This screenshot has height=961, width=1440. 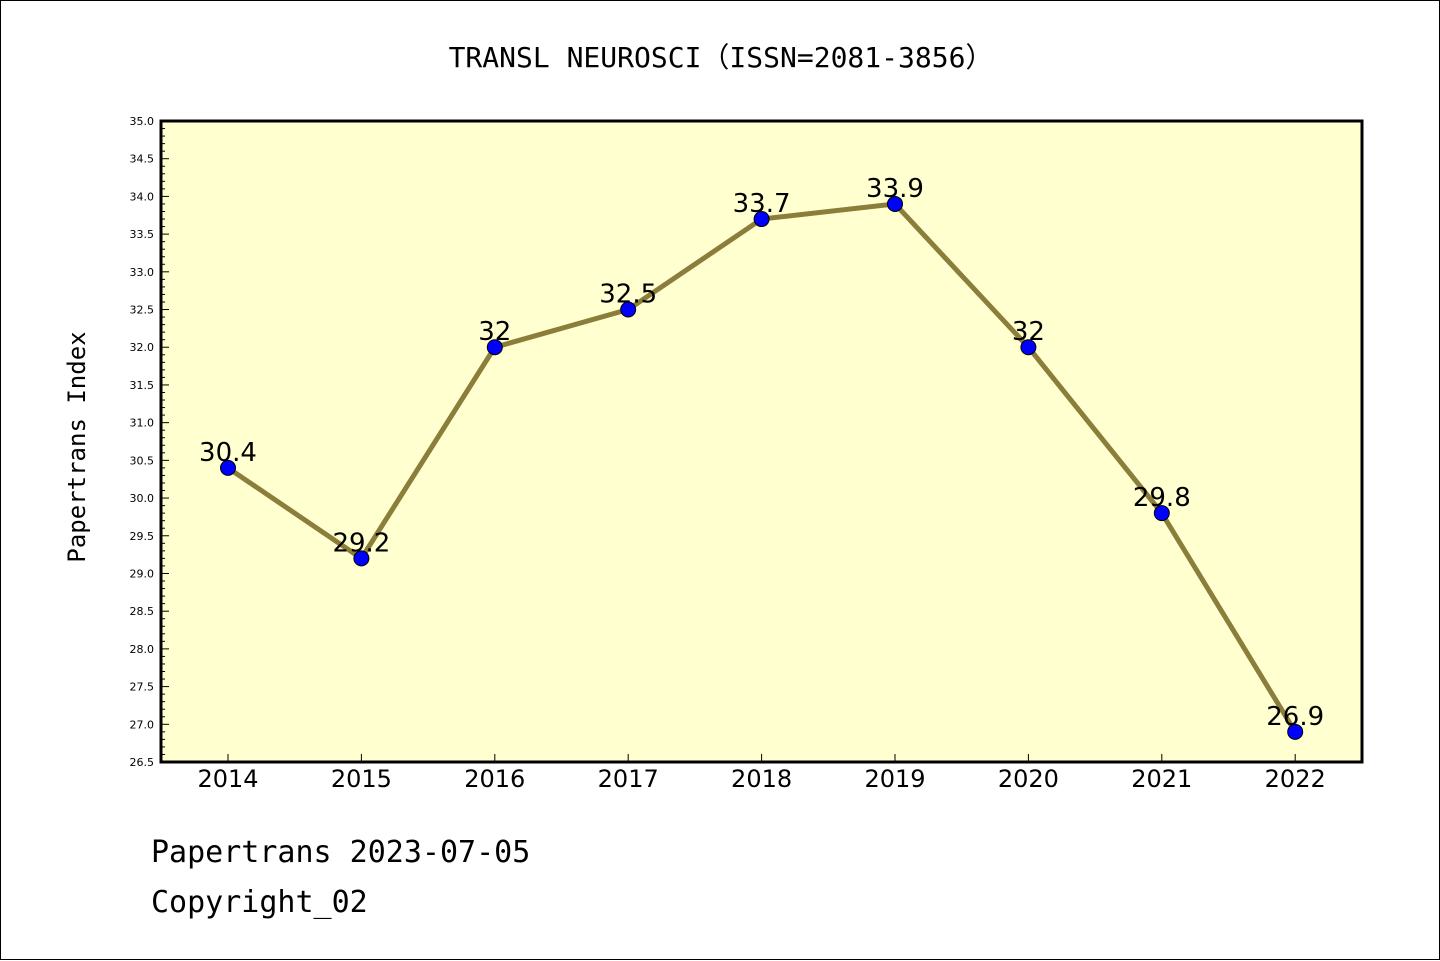 I want to click on y-tick-label: 34.5, so click(x=142, y=159).